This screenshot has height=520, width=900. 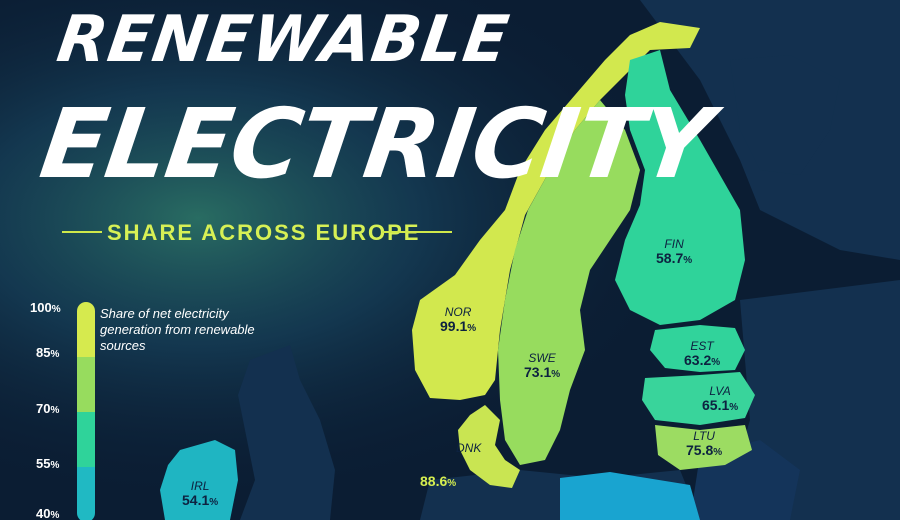 I want to click on region-finland, so click(x=680, y=187).